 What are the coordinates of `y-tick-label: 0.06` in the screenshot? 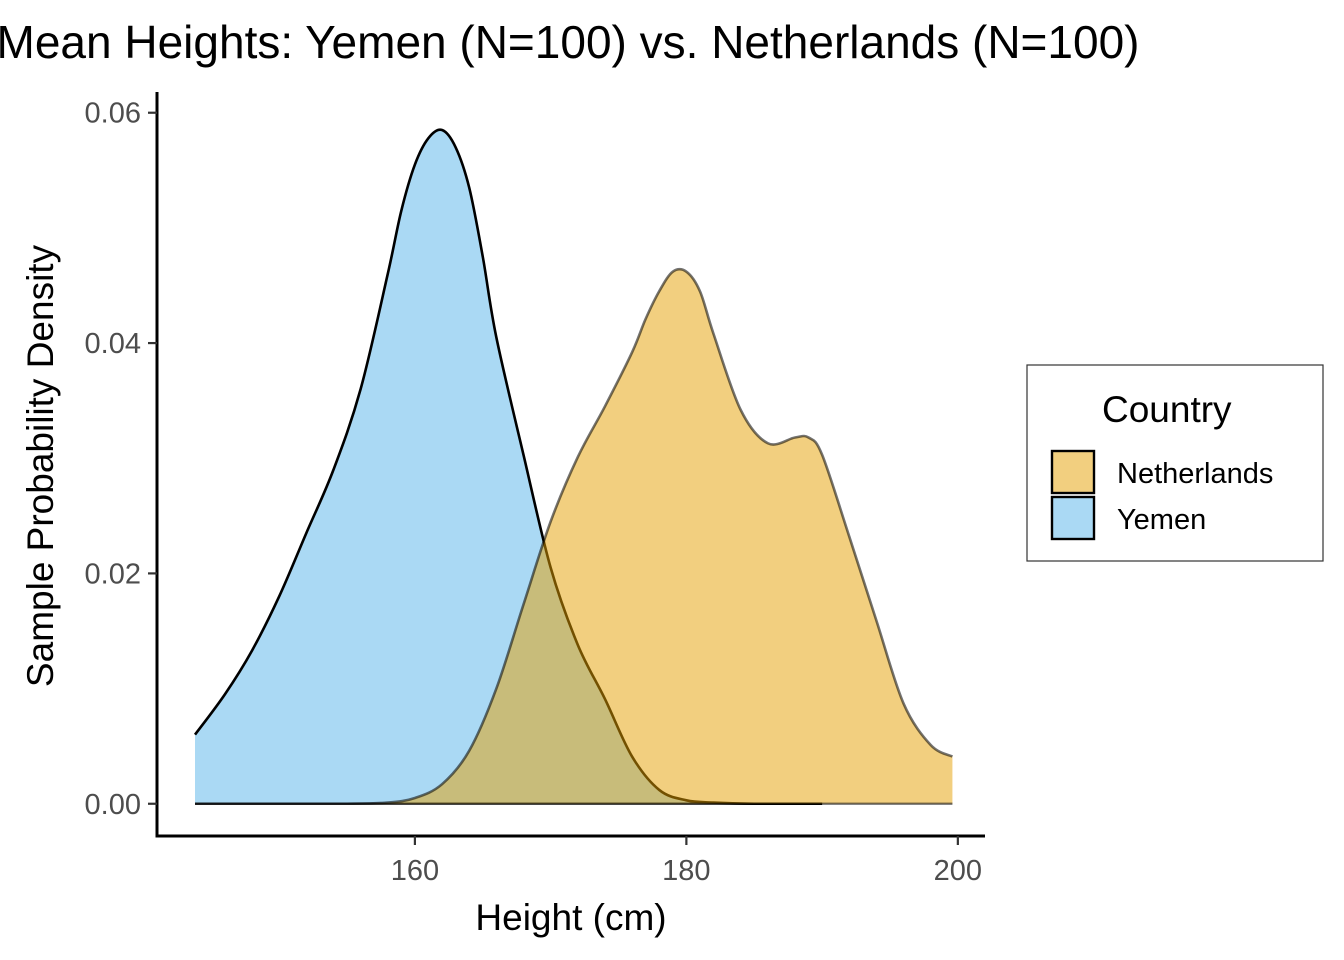 It's located at (113, 114).